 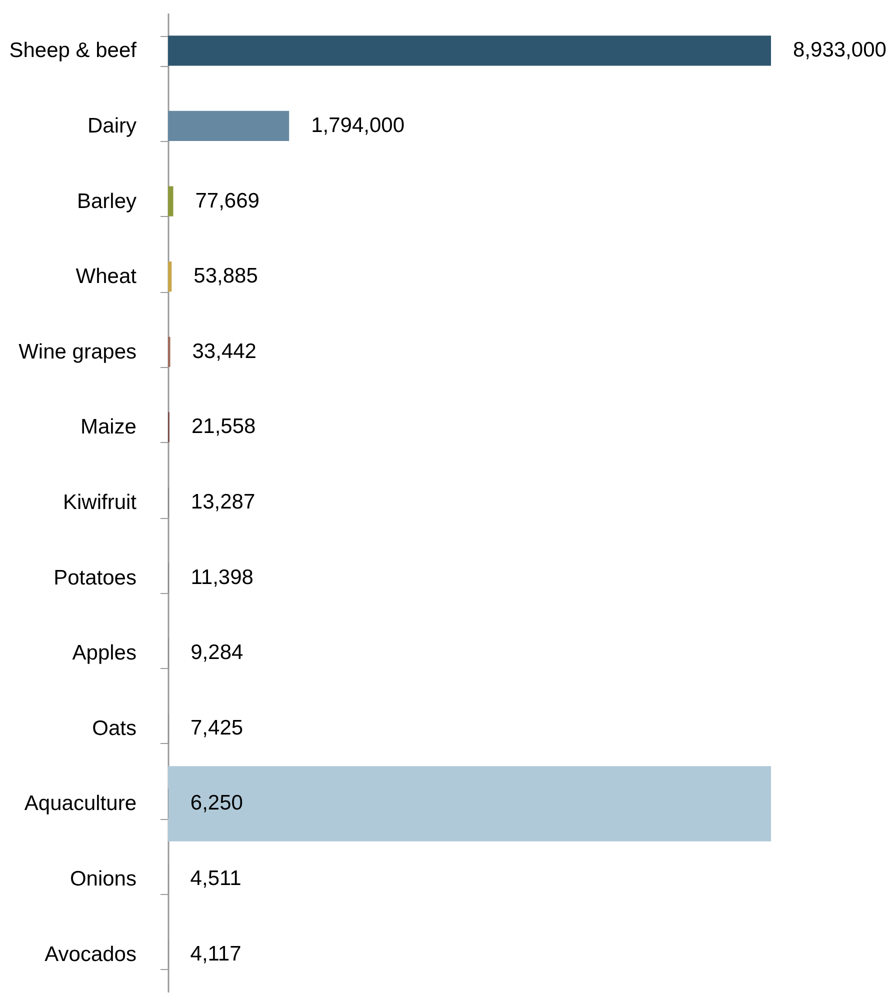 What do you see at coordinates (106, 201) in the screenshot?
I see `y-tick-label: Barley` at bounding box center [106, 201].